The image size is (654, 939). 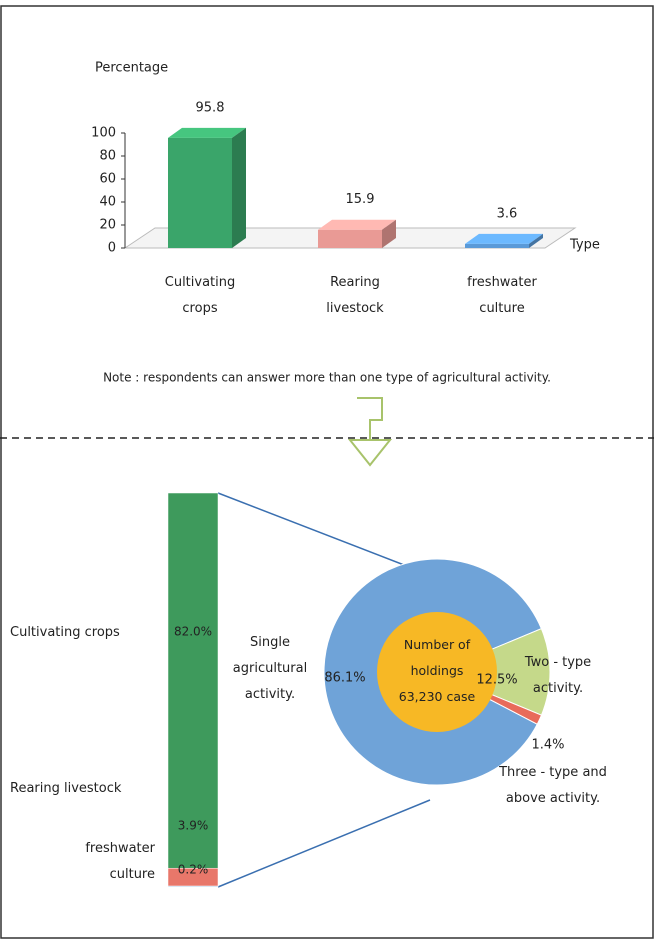 I want to click on x-tick-label: Rearing livestock, so click(x=355, y=295).